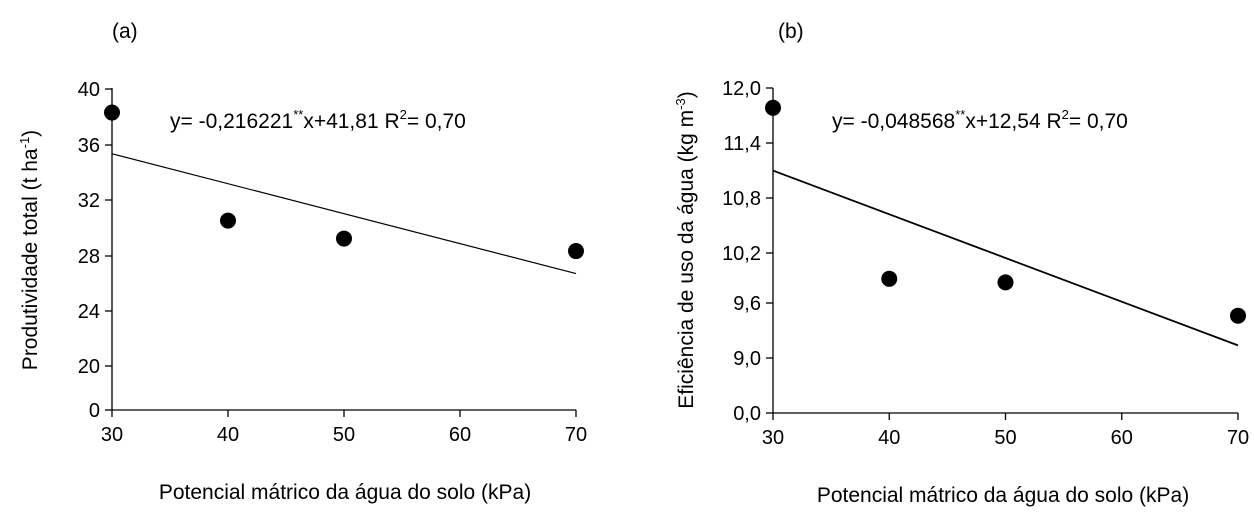 The image size is (1254, 512). Describe the element at coordinates (29, 250) in the screenshot. I see `y-axis-label-a: Produtividade total (t ha-1)` at that location.